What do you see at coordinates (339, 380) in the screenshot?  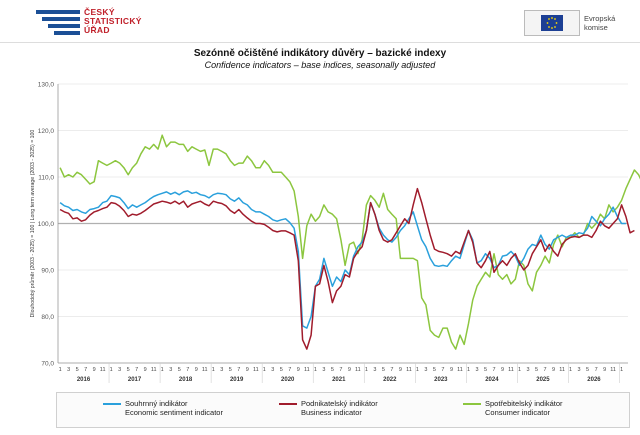 I see `x-tick-year-label: 2021` at bounding box center [339, 380].